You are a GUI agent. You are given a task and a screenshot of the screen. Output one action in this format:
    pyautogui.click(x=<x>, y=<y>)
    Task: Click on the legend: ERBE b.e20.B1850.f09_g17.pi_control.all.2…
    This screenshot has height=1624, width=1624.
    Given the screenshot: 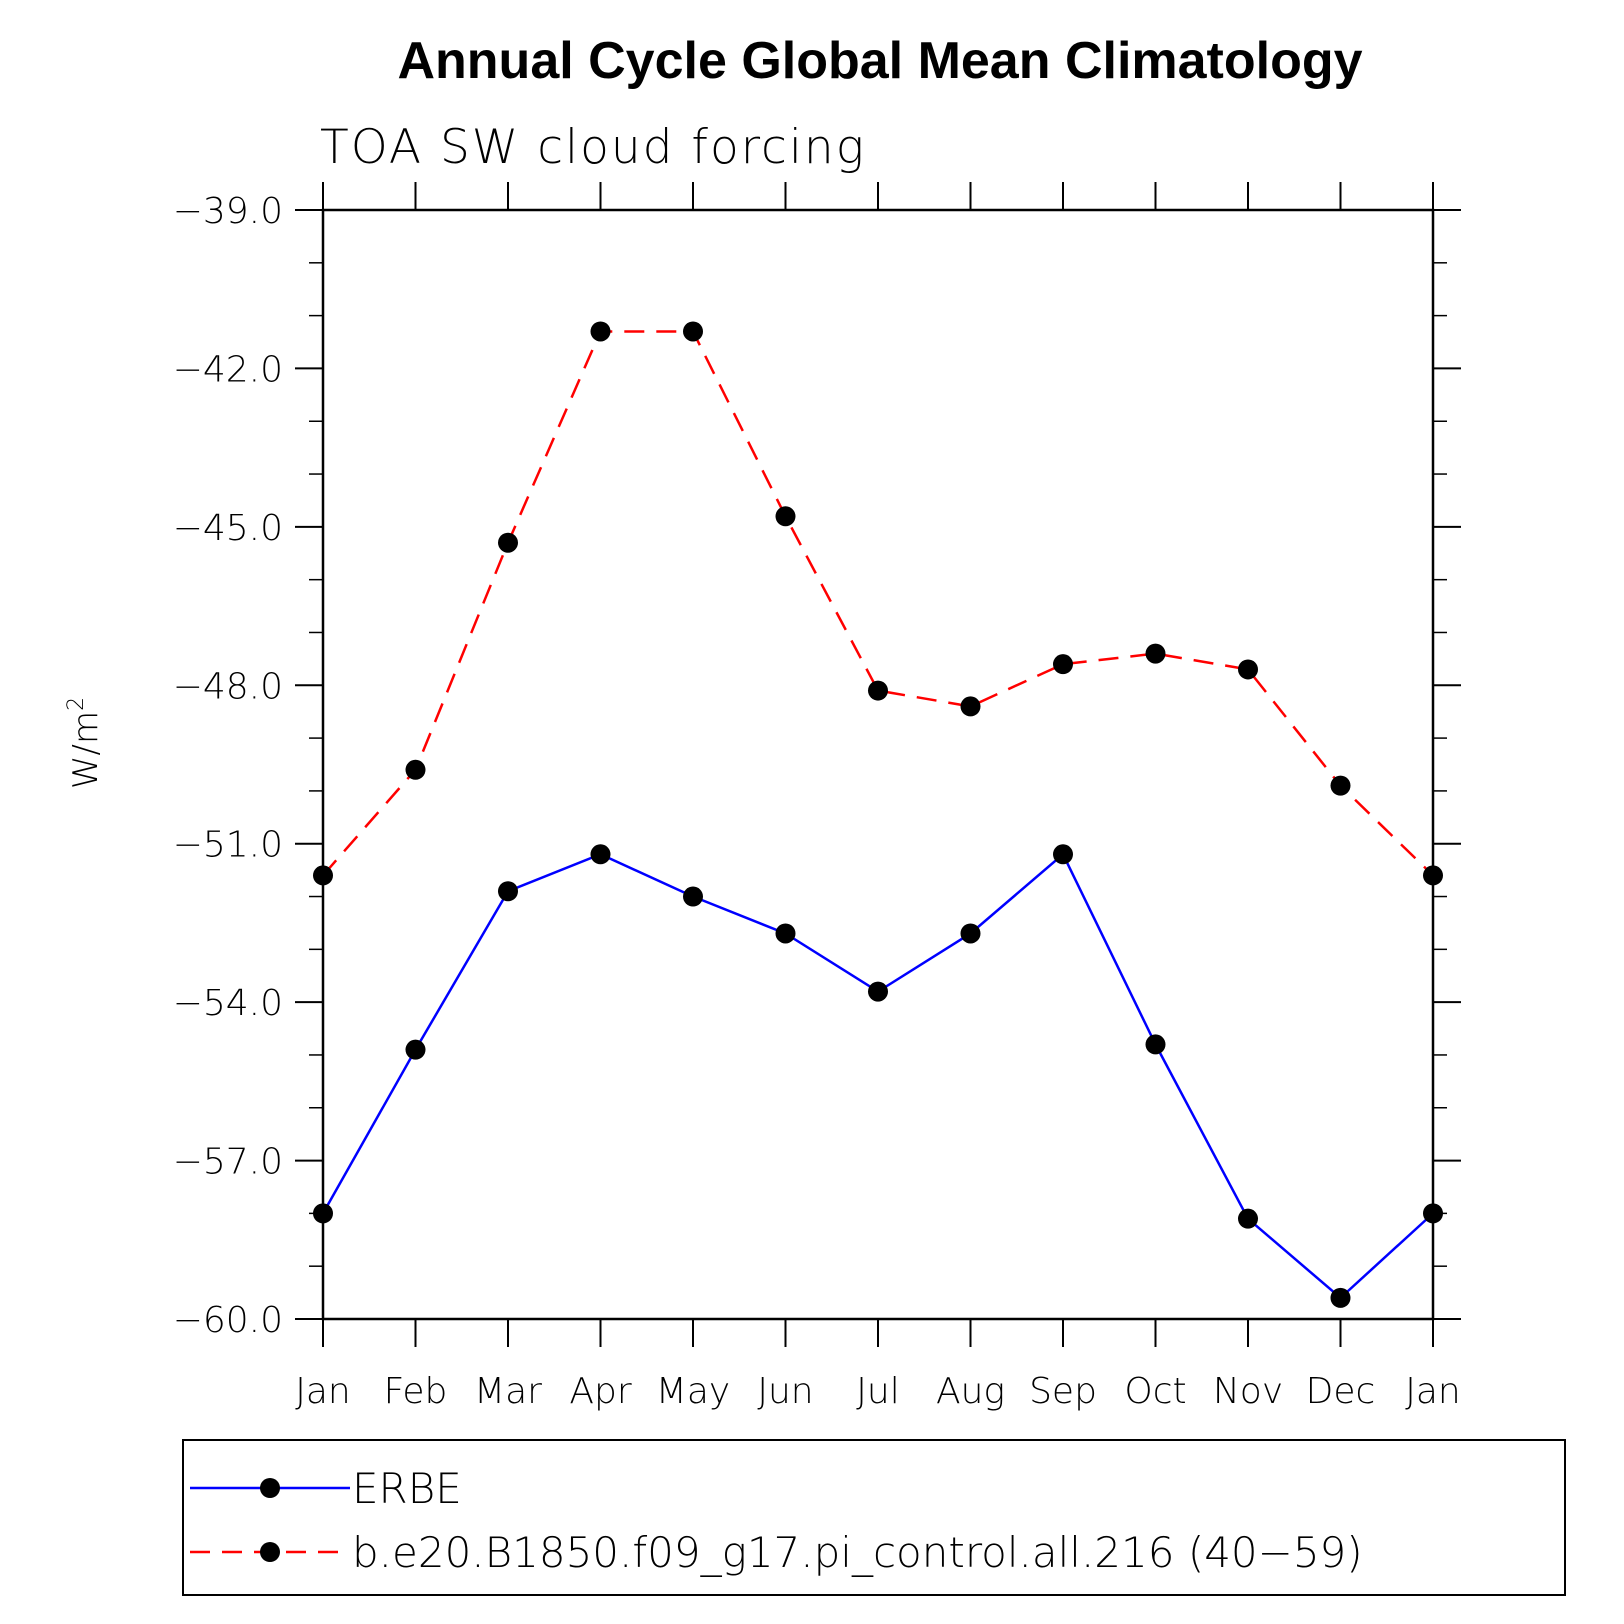 What is the action you would take?
    pyautogui.click(x=874, y=1517)
    